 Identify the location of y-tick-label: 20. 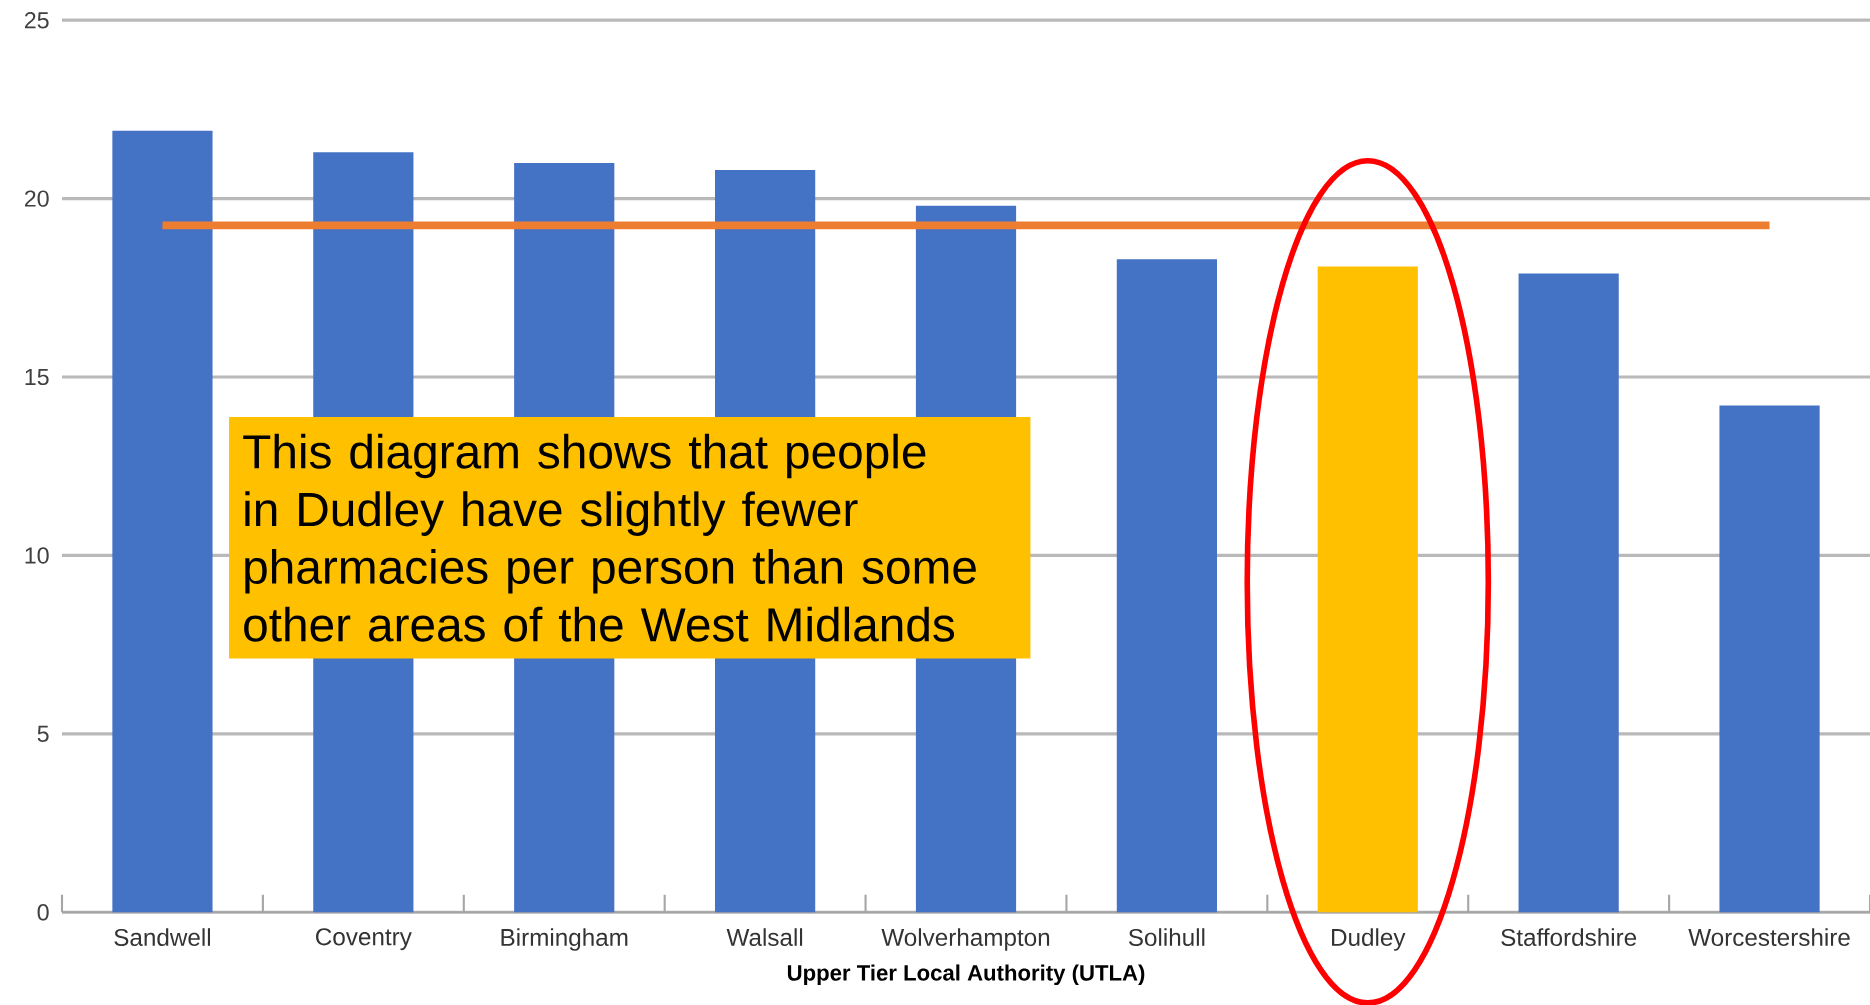
(36, 198).